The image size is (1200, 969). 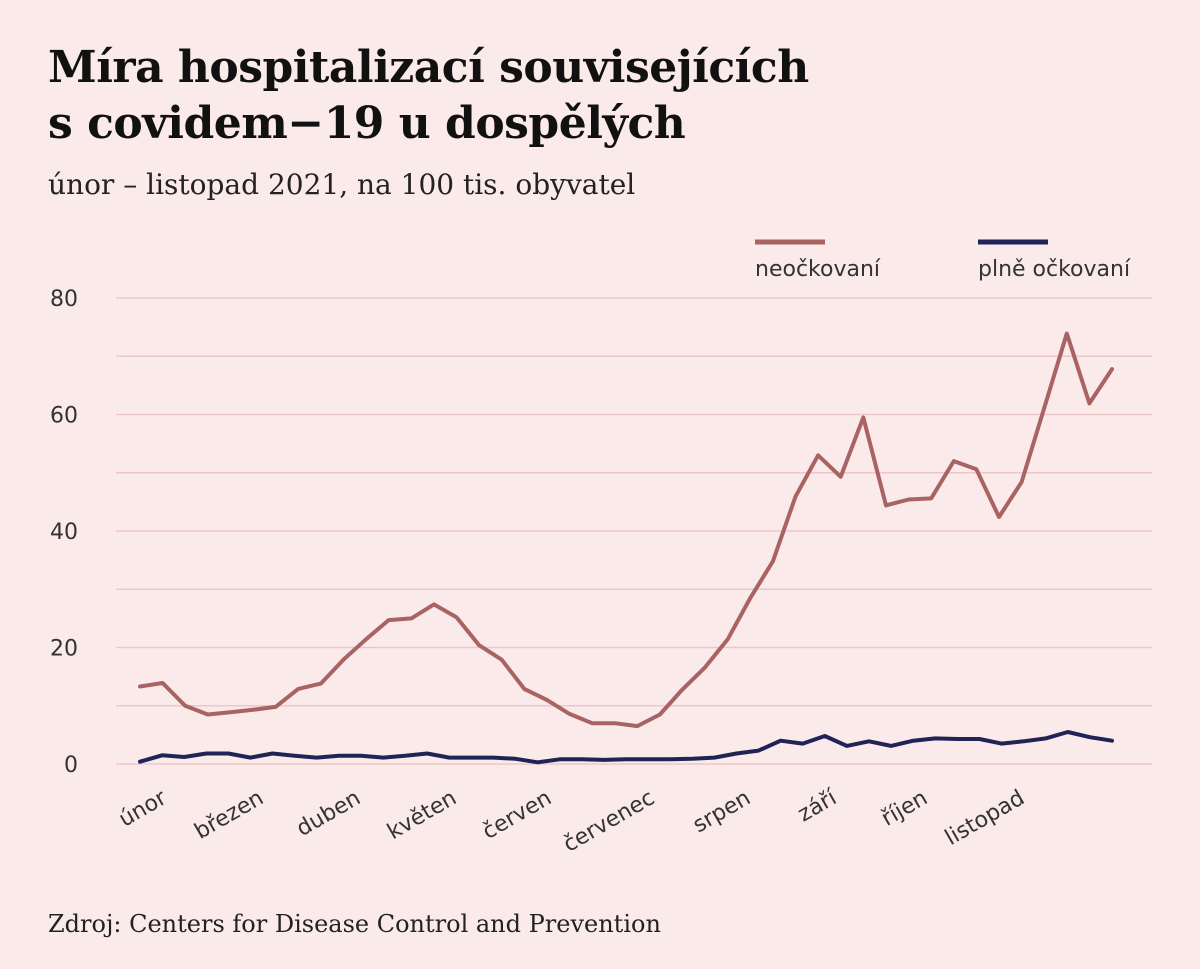 I want to click on y-tick-label: 40, so click(x=64, y=532).